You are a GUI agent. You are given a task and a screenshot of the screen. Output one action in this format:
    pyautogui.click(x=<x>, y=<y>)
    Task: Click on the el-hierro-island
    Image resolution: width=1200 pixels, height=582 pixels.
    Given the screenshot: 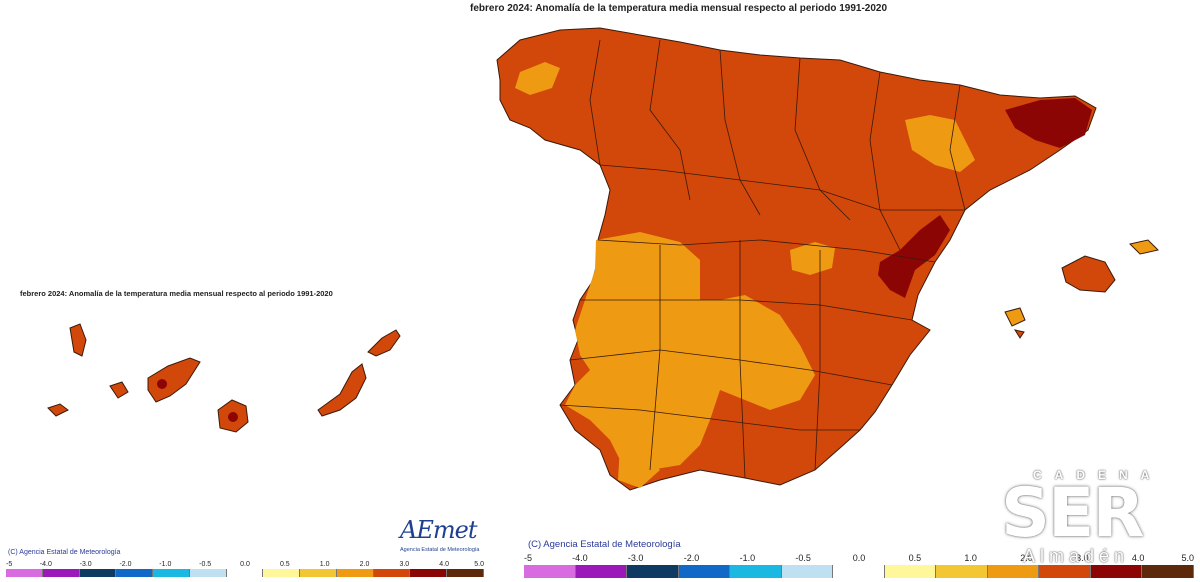 What is the action you would take?
    pyautogui.click(x=58, y=410)
    